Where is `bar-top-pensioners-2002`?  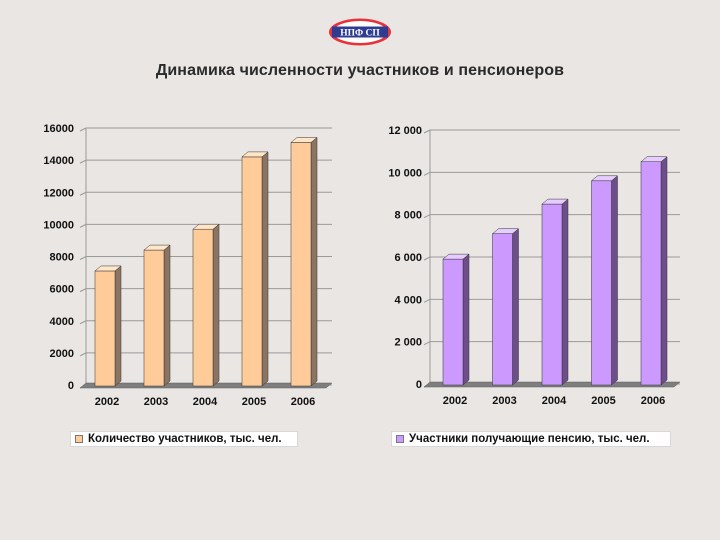
bar-top-pensioners-2002 is located at coordinates (456, 256).